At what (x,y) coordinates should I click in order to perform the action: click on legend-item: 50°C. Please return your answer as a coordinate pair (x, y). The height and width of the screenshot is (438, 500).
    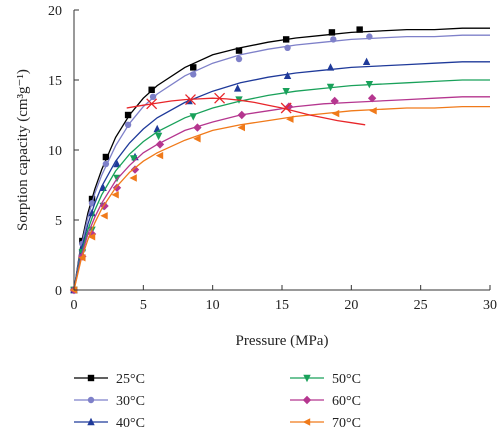
    Looking at the image, I should click on (325, 379).